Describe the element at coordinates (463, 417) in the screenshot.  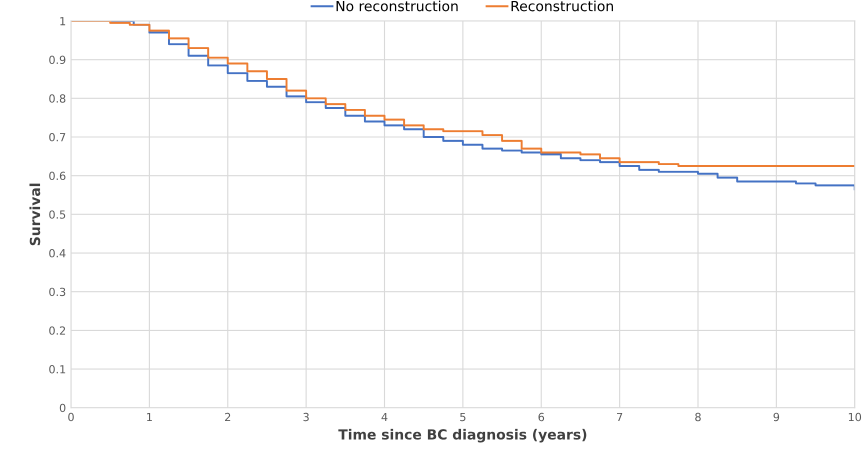
I see `x-tick-label: 5` at that location.